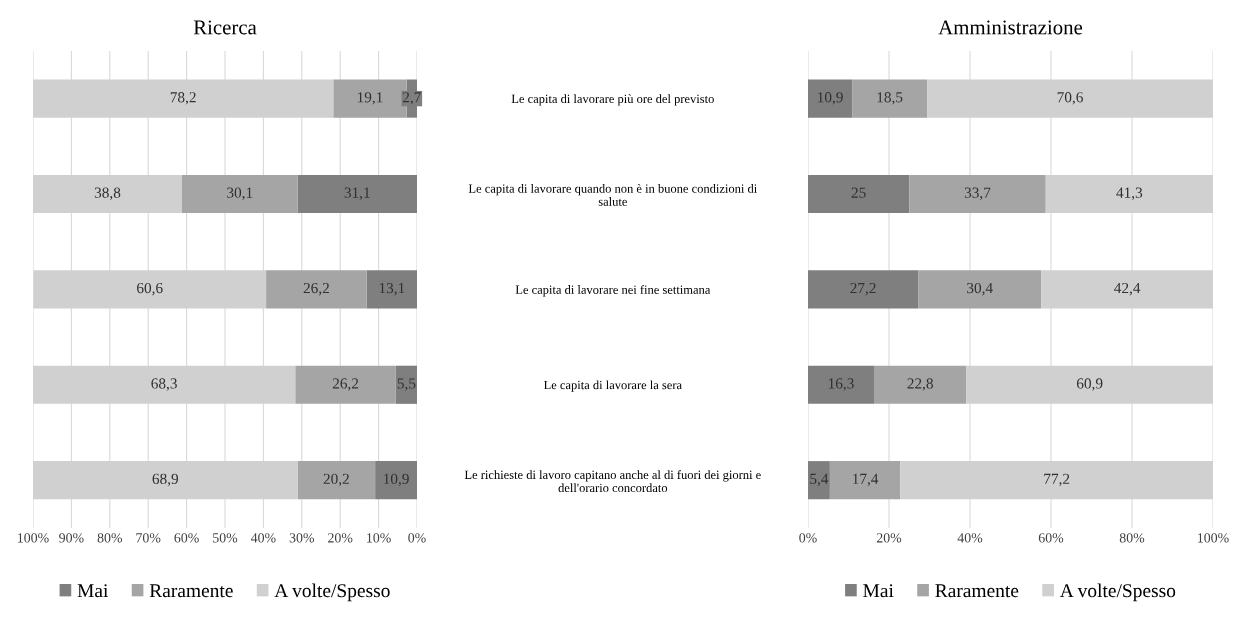 The height and width of the screenshot is (636, 1235). I want to click on data-label: 60,9, so click(1089, 384).